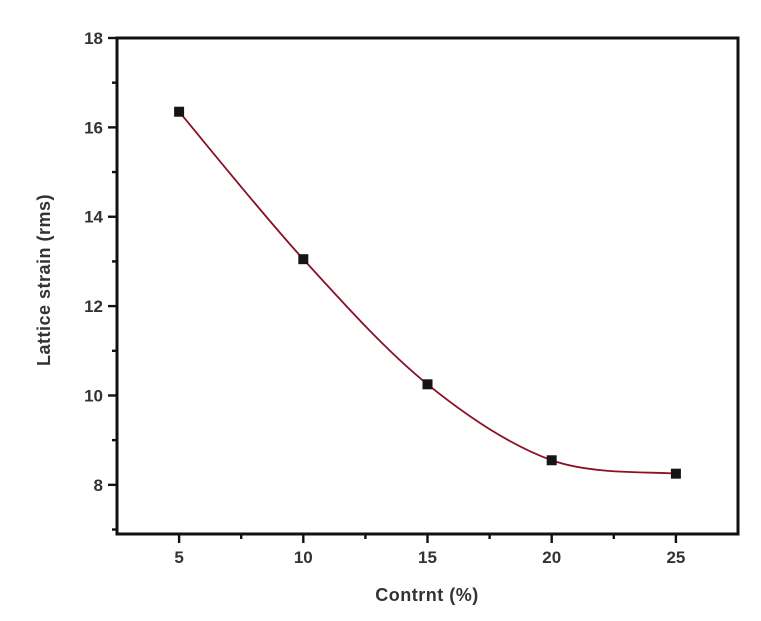 Image resolution: width=761 pixels, height=621 pixels. Describe the element at coordinates (426, 595) in the screenshot. I see `x-axis-title: Contrnt (%)` at that location.